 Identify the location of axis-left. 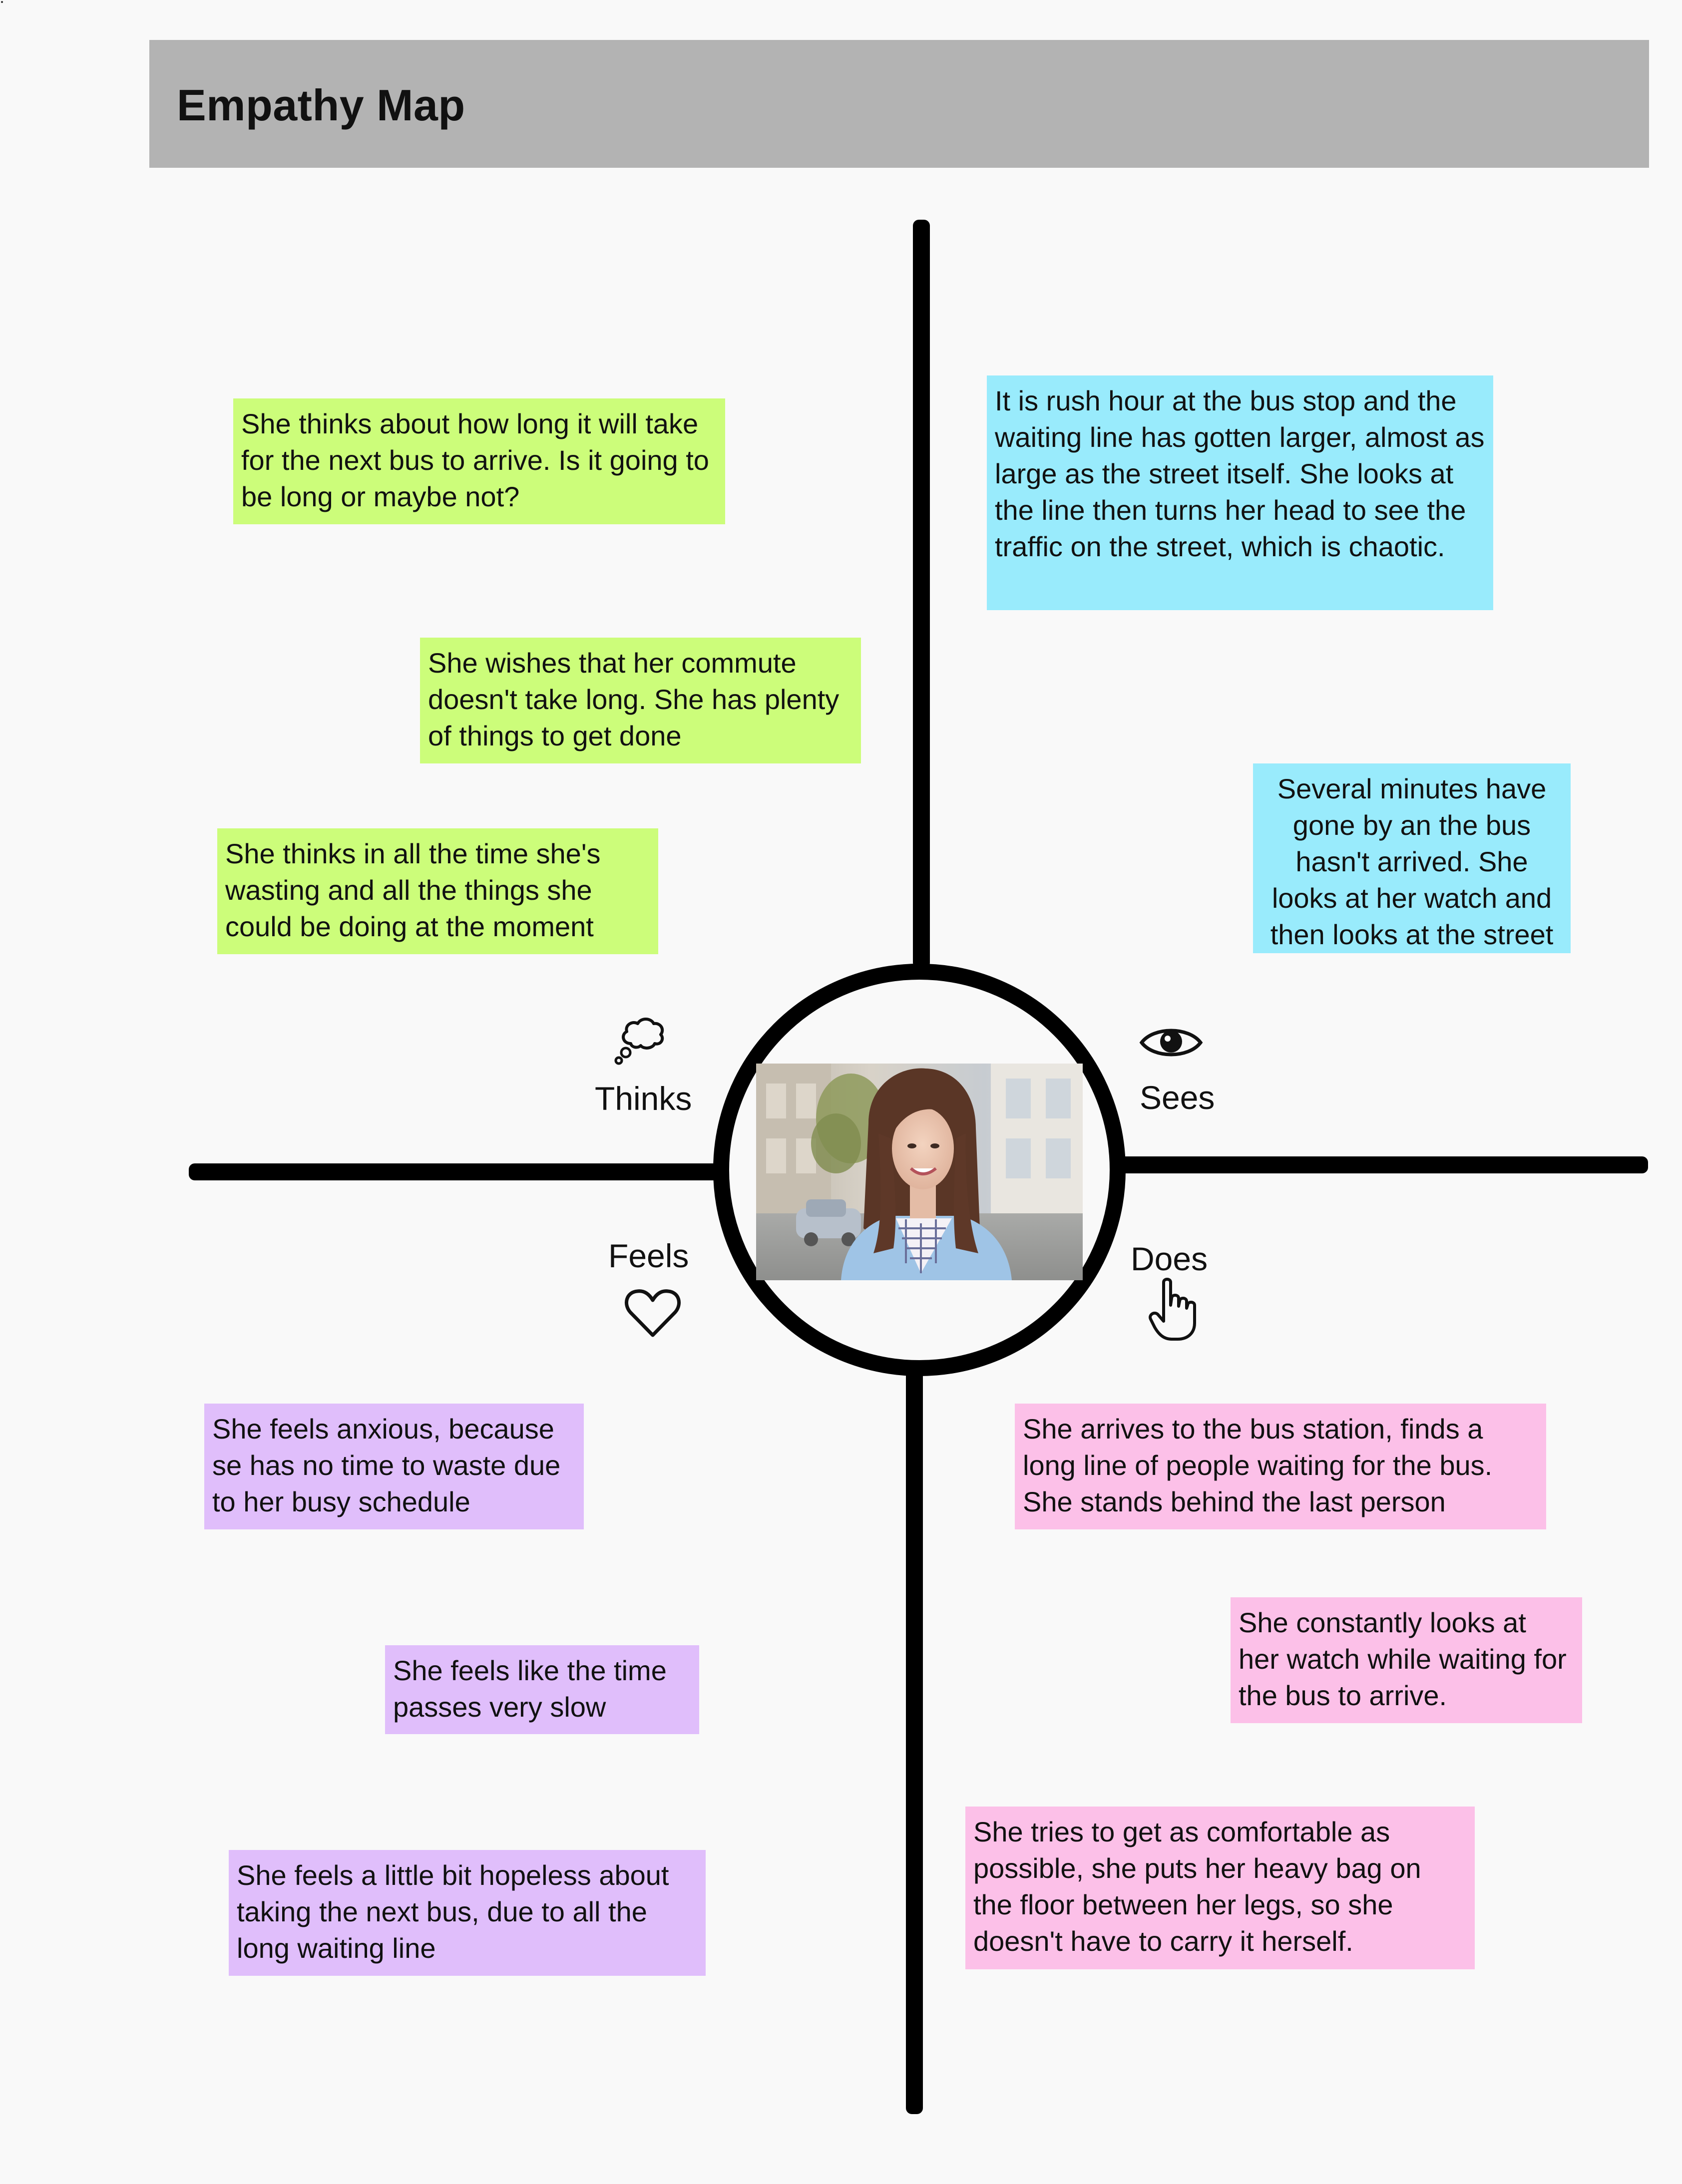
(456, 1171).